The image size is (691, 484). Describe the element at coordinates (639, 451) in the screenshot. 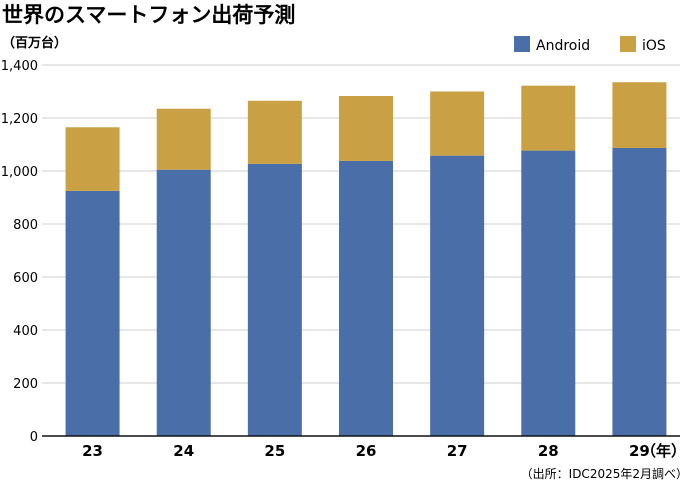

I see `x-tick-label: 29` at that location.